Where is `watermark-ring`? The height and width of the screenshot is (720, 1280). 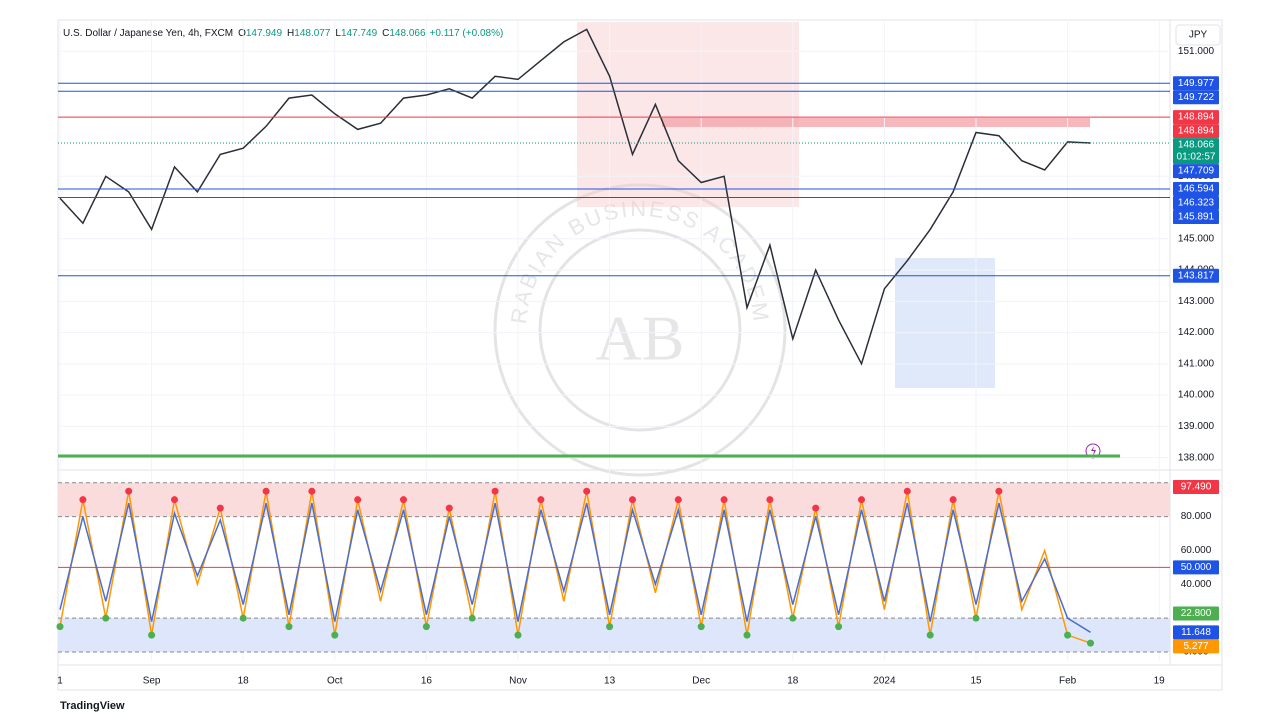
watermark-ring is located at coordinates (640, 330).